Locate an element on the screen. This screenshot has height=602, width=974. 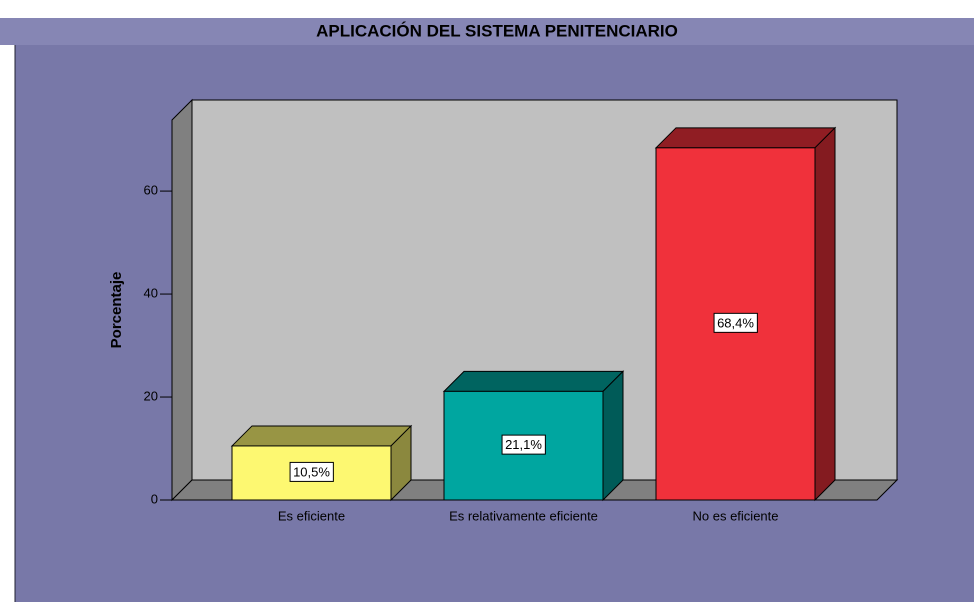
value-label: 68,4% is located at coordinates (735, 322).